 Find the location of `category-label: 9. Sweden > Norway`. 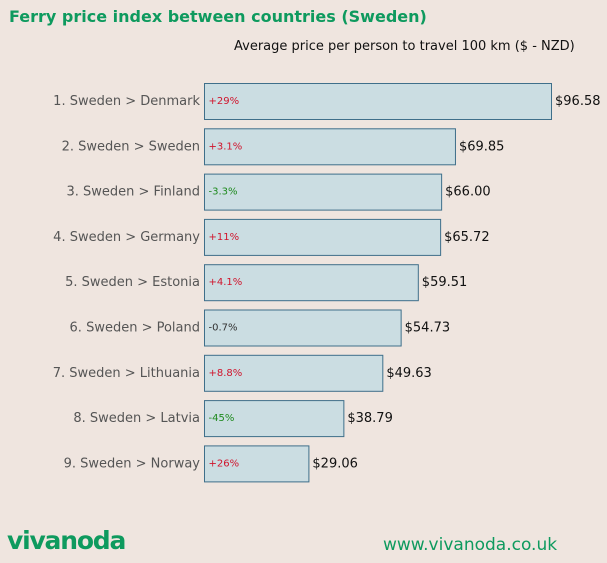

category-label: 9. Sweden > Norway is located at coordinates (132, 463).